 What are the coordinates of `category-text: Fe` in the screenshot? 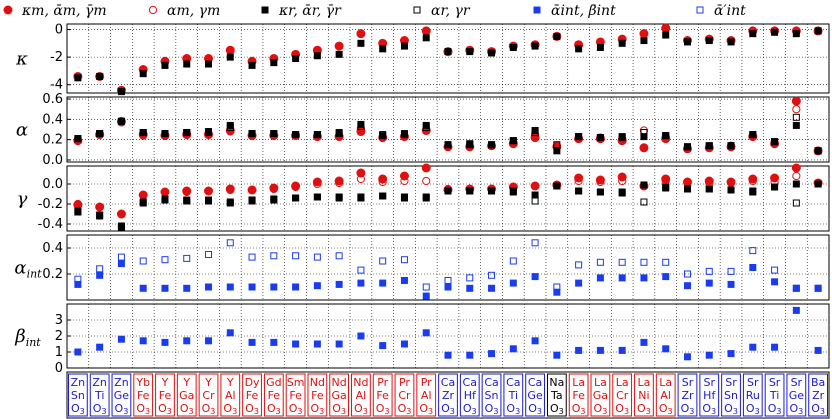 It's located at (143, 395).